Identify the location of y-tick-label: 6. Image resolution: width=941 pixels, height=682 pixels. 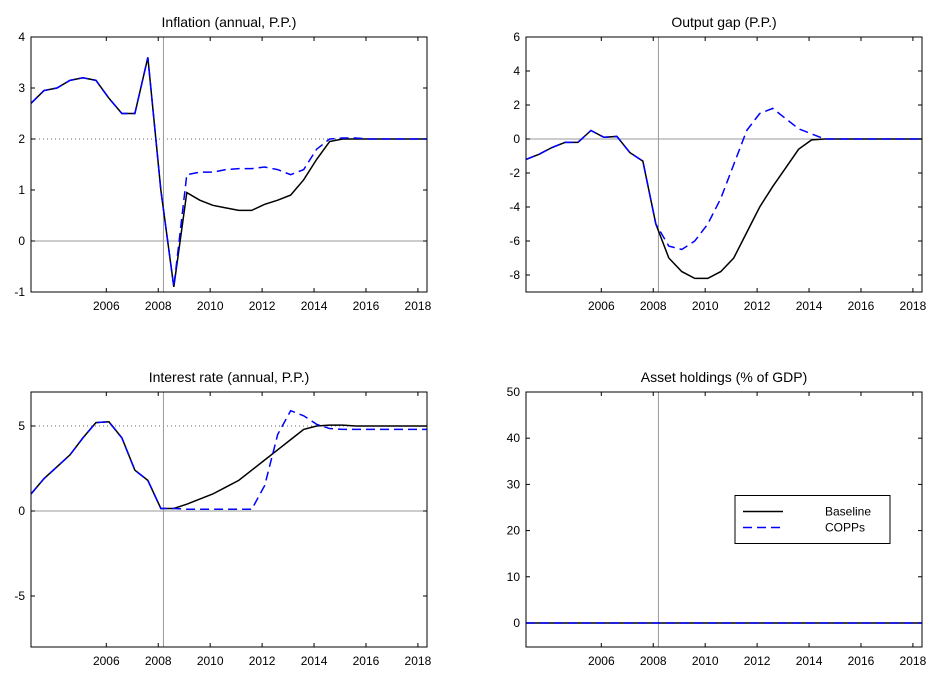
(516, 37).